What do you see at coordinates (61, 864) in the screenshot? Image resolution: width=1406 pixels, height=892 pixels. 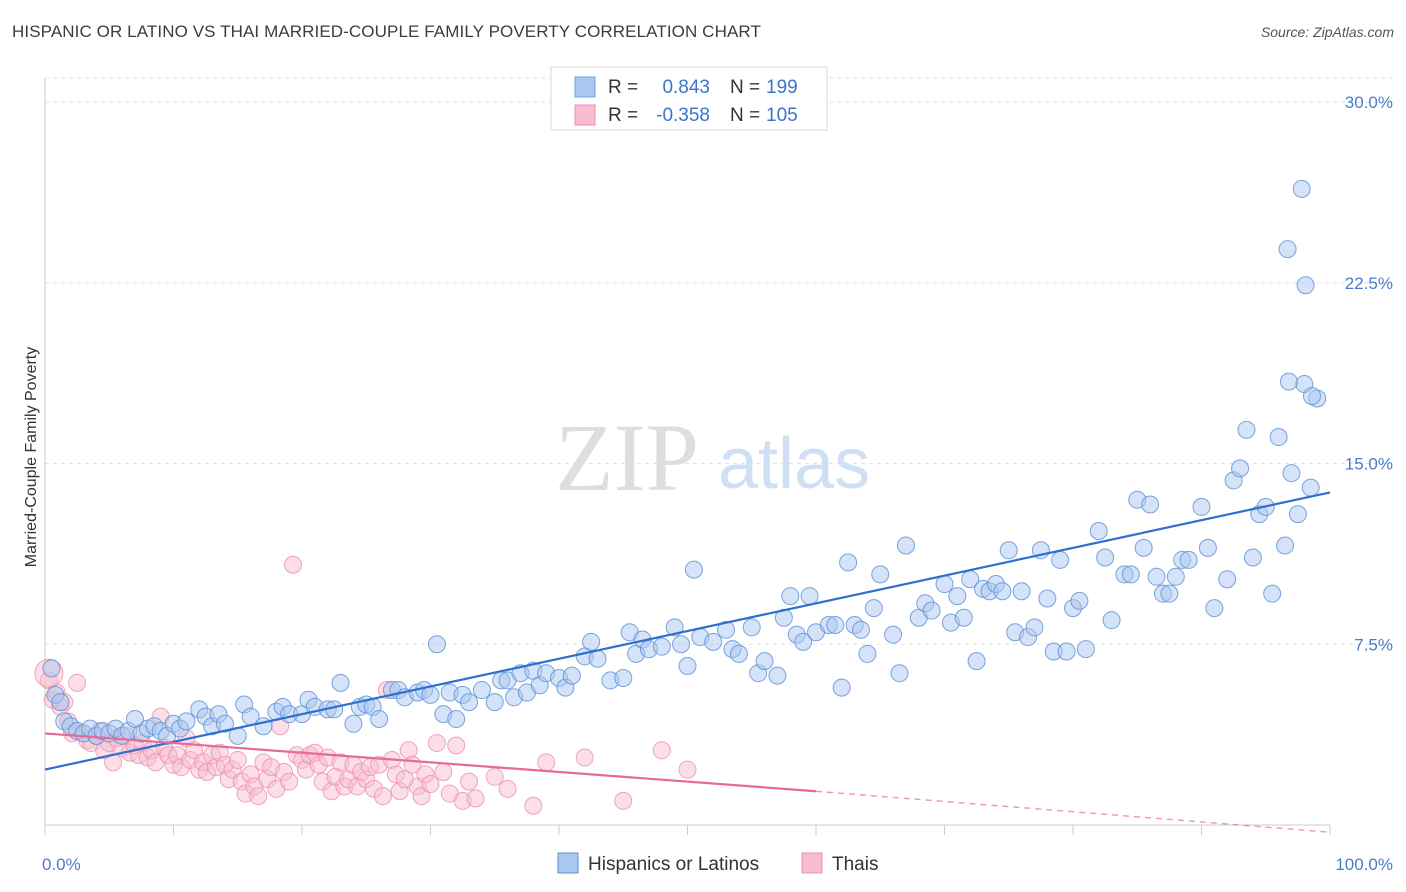 I see `x-tick-label-min: 0.0%` at bounding box center [61, 864].